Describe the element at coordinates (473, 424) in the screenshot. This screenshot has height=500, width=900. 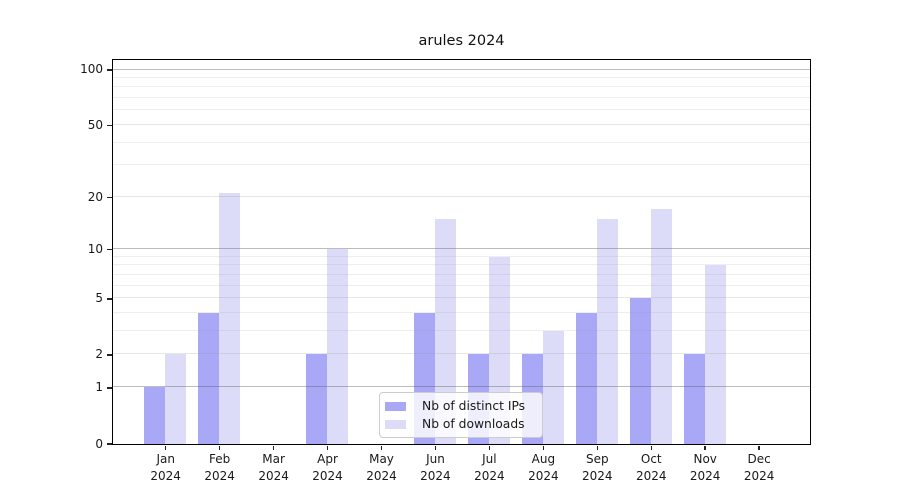
I see `legend-label: Nb of downloads` at that location.